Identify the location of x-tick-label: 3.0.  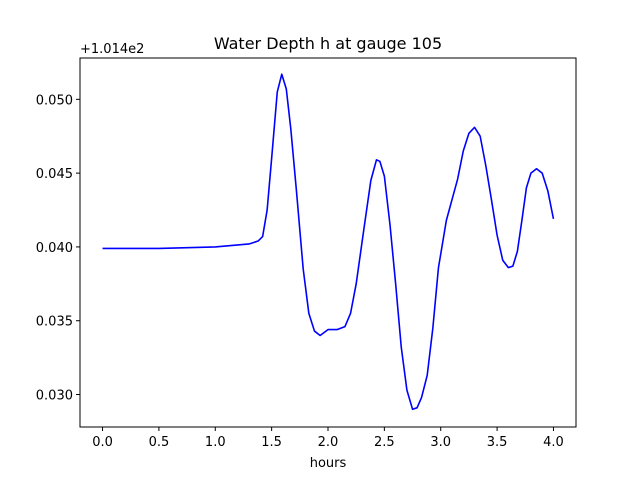
(440, 442).